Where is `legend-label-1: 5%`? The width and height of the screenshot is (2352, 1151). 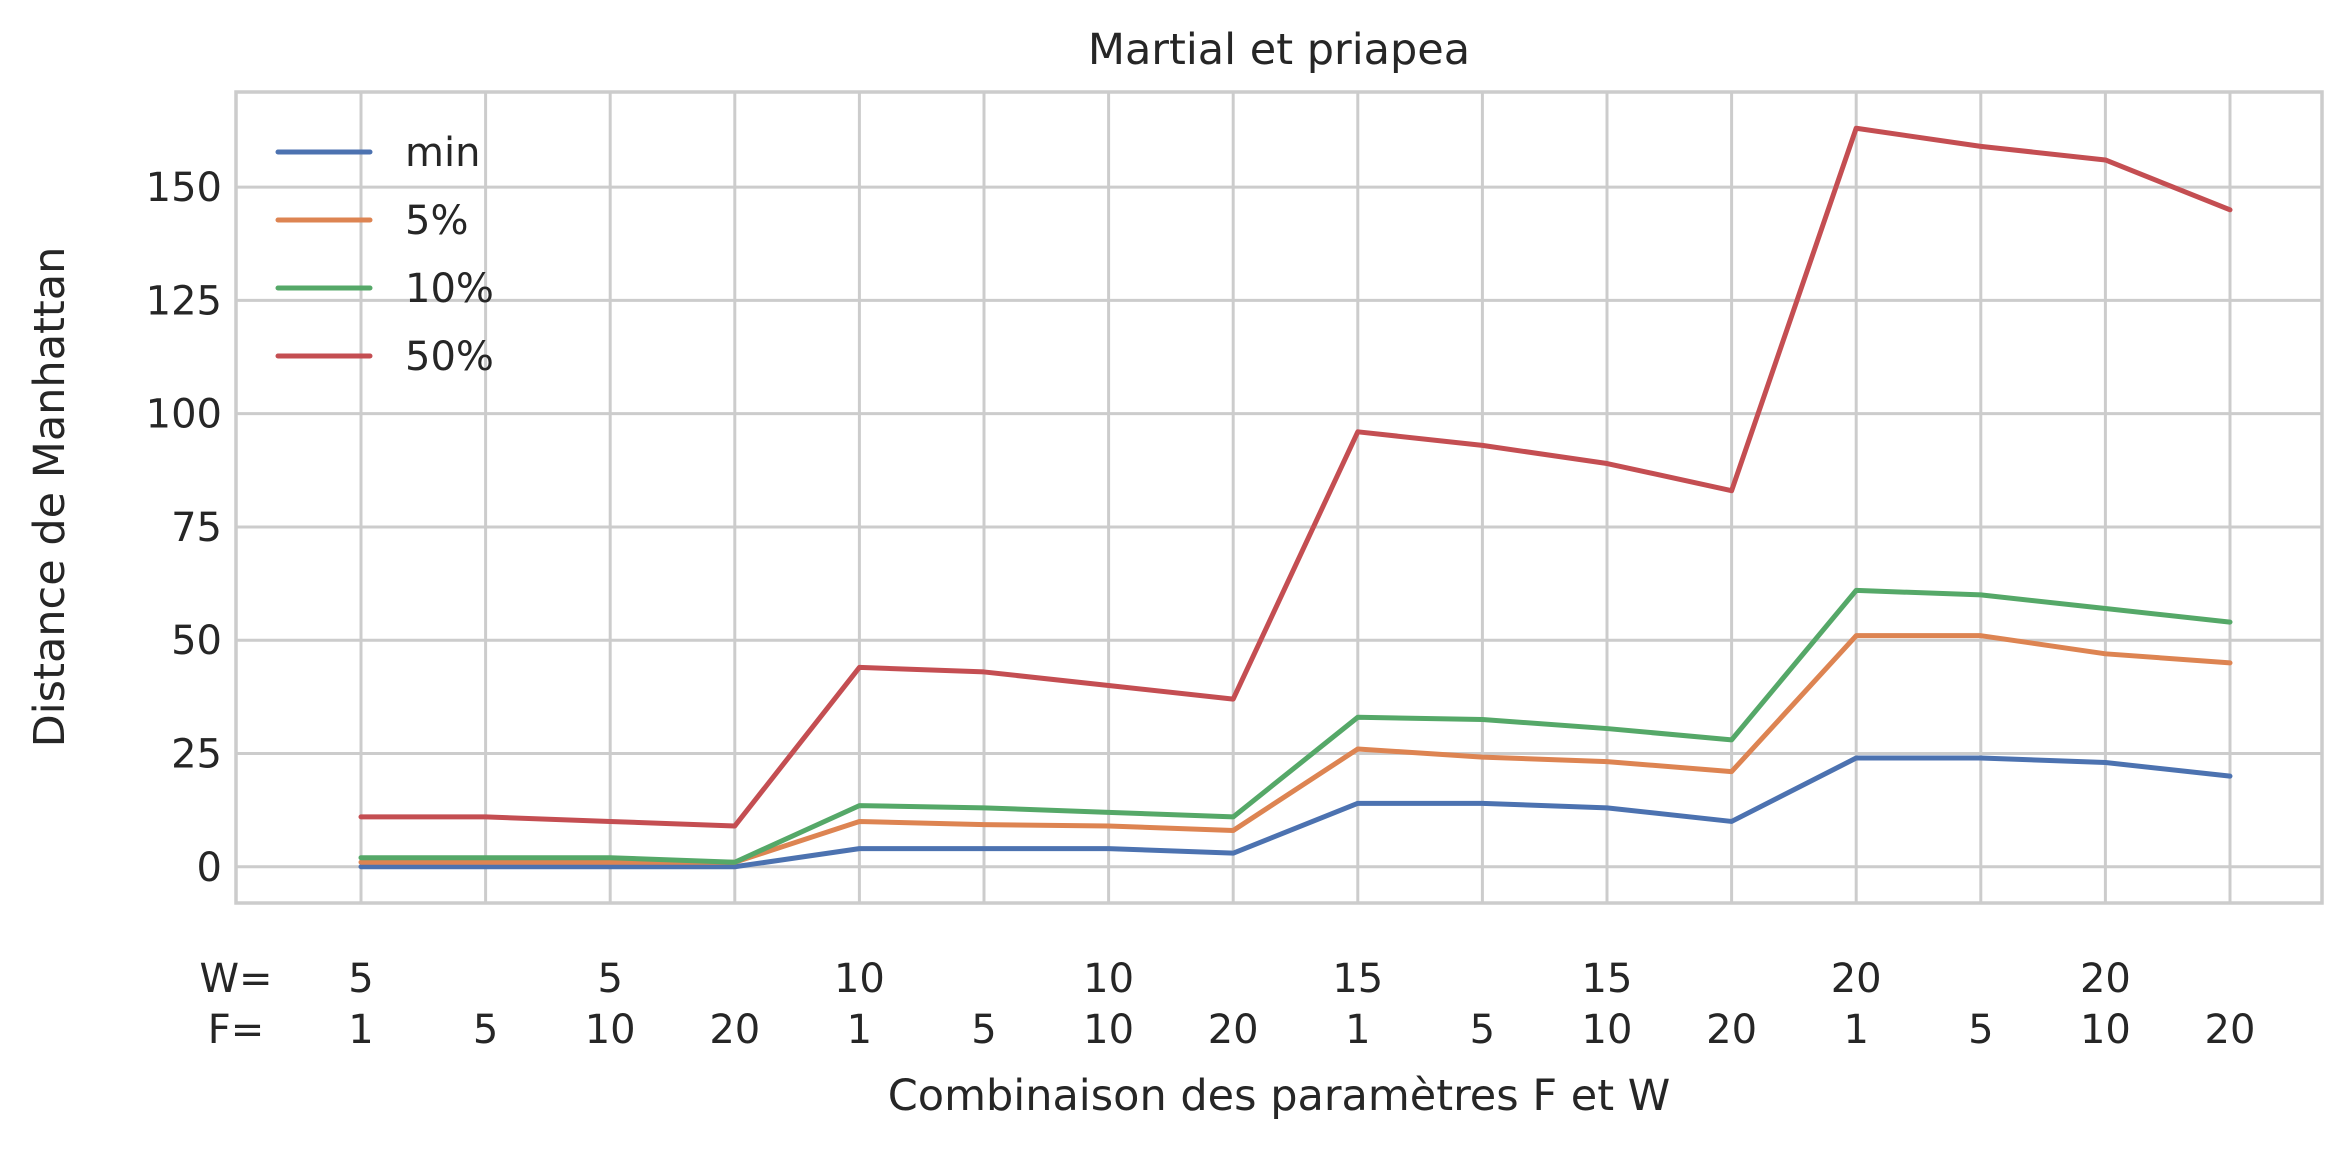 legend-label-1: 5% is located at coordinates (436, 221).